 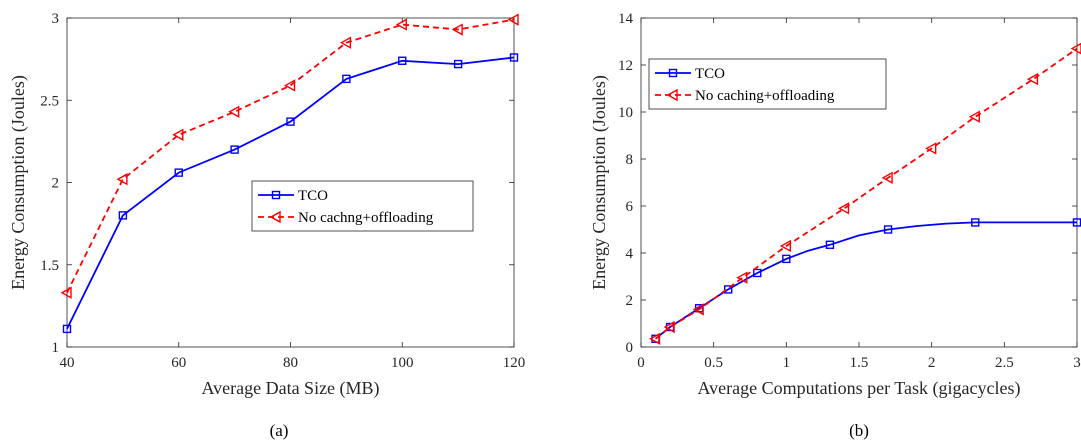 I want to click on y-tick-label: 1.5, so click(x=49, y=266).